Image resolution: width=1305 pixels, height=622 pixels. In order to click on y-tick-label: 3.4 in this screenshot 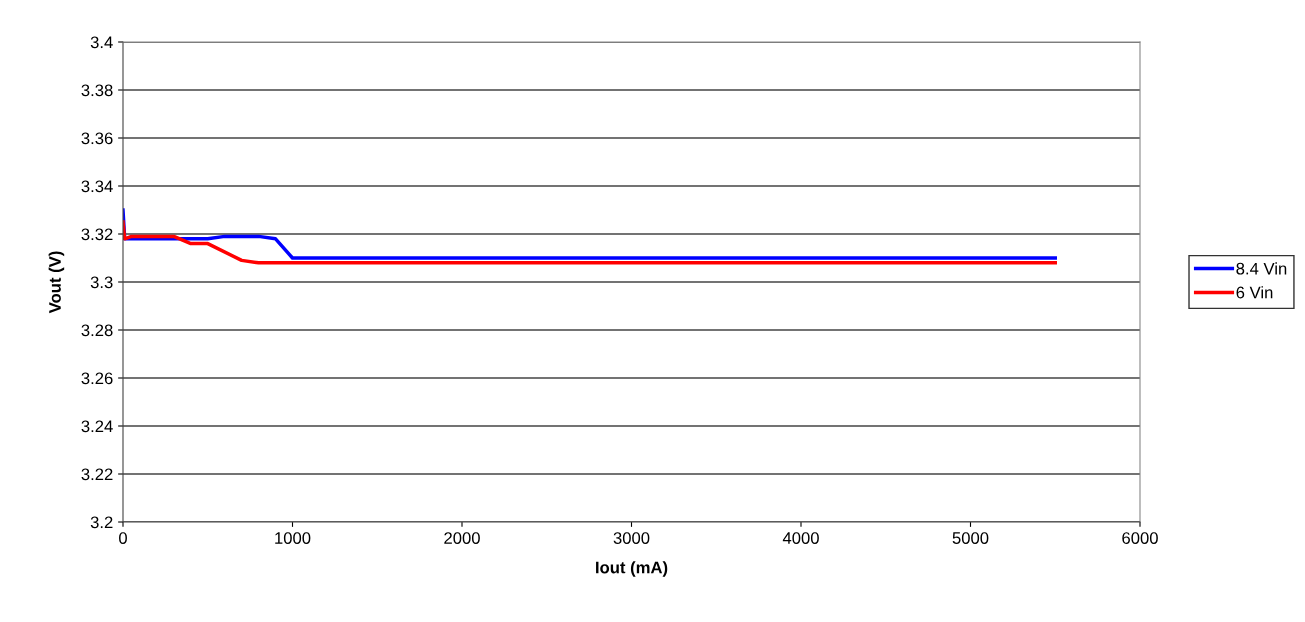, I will do `click(101, 42)`.